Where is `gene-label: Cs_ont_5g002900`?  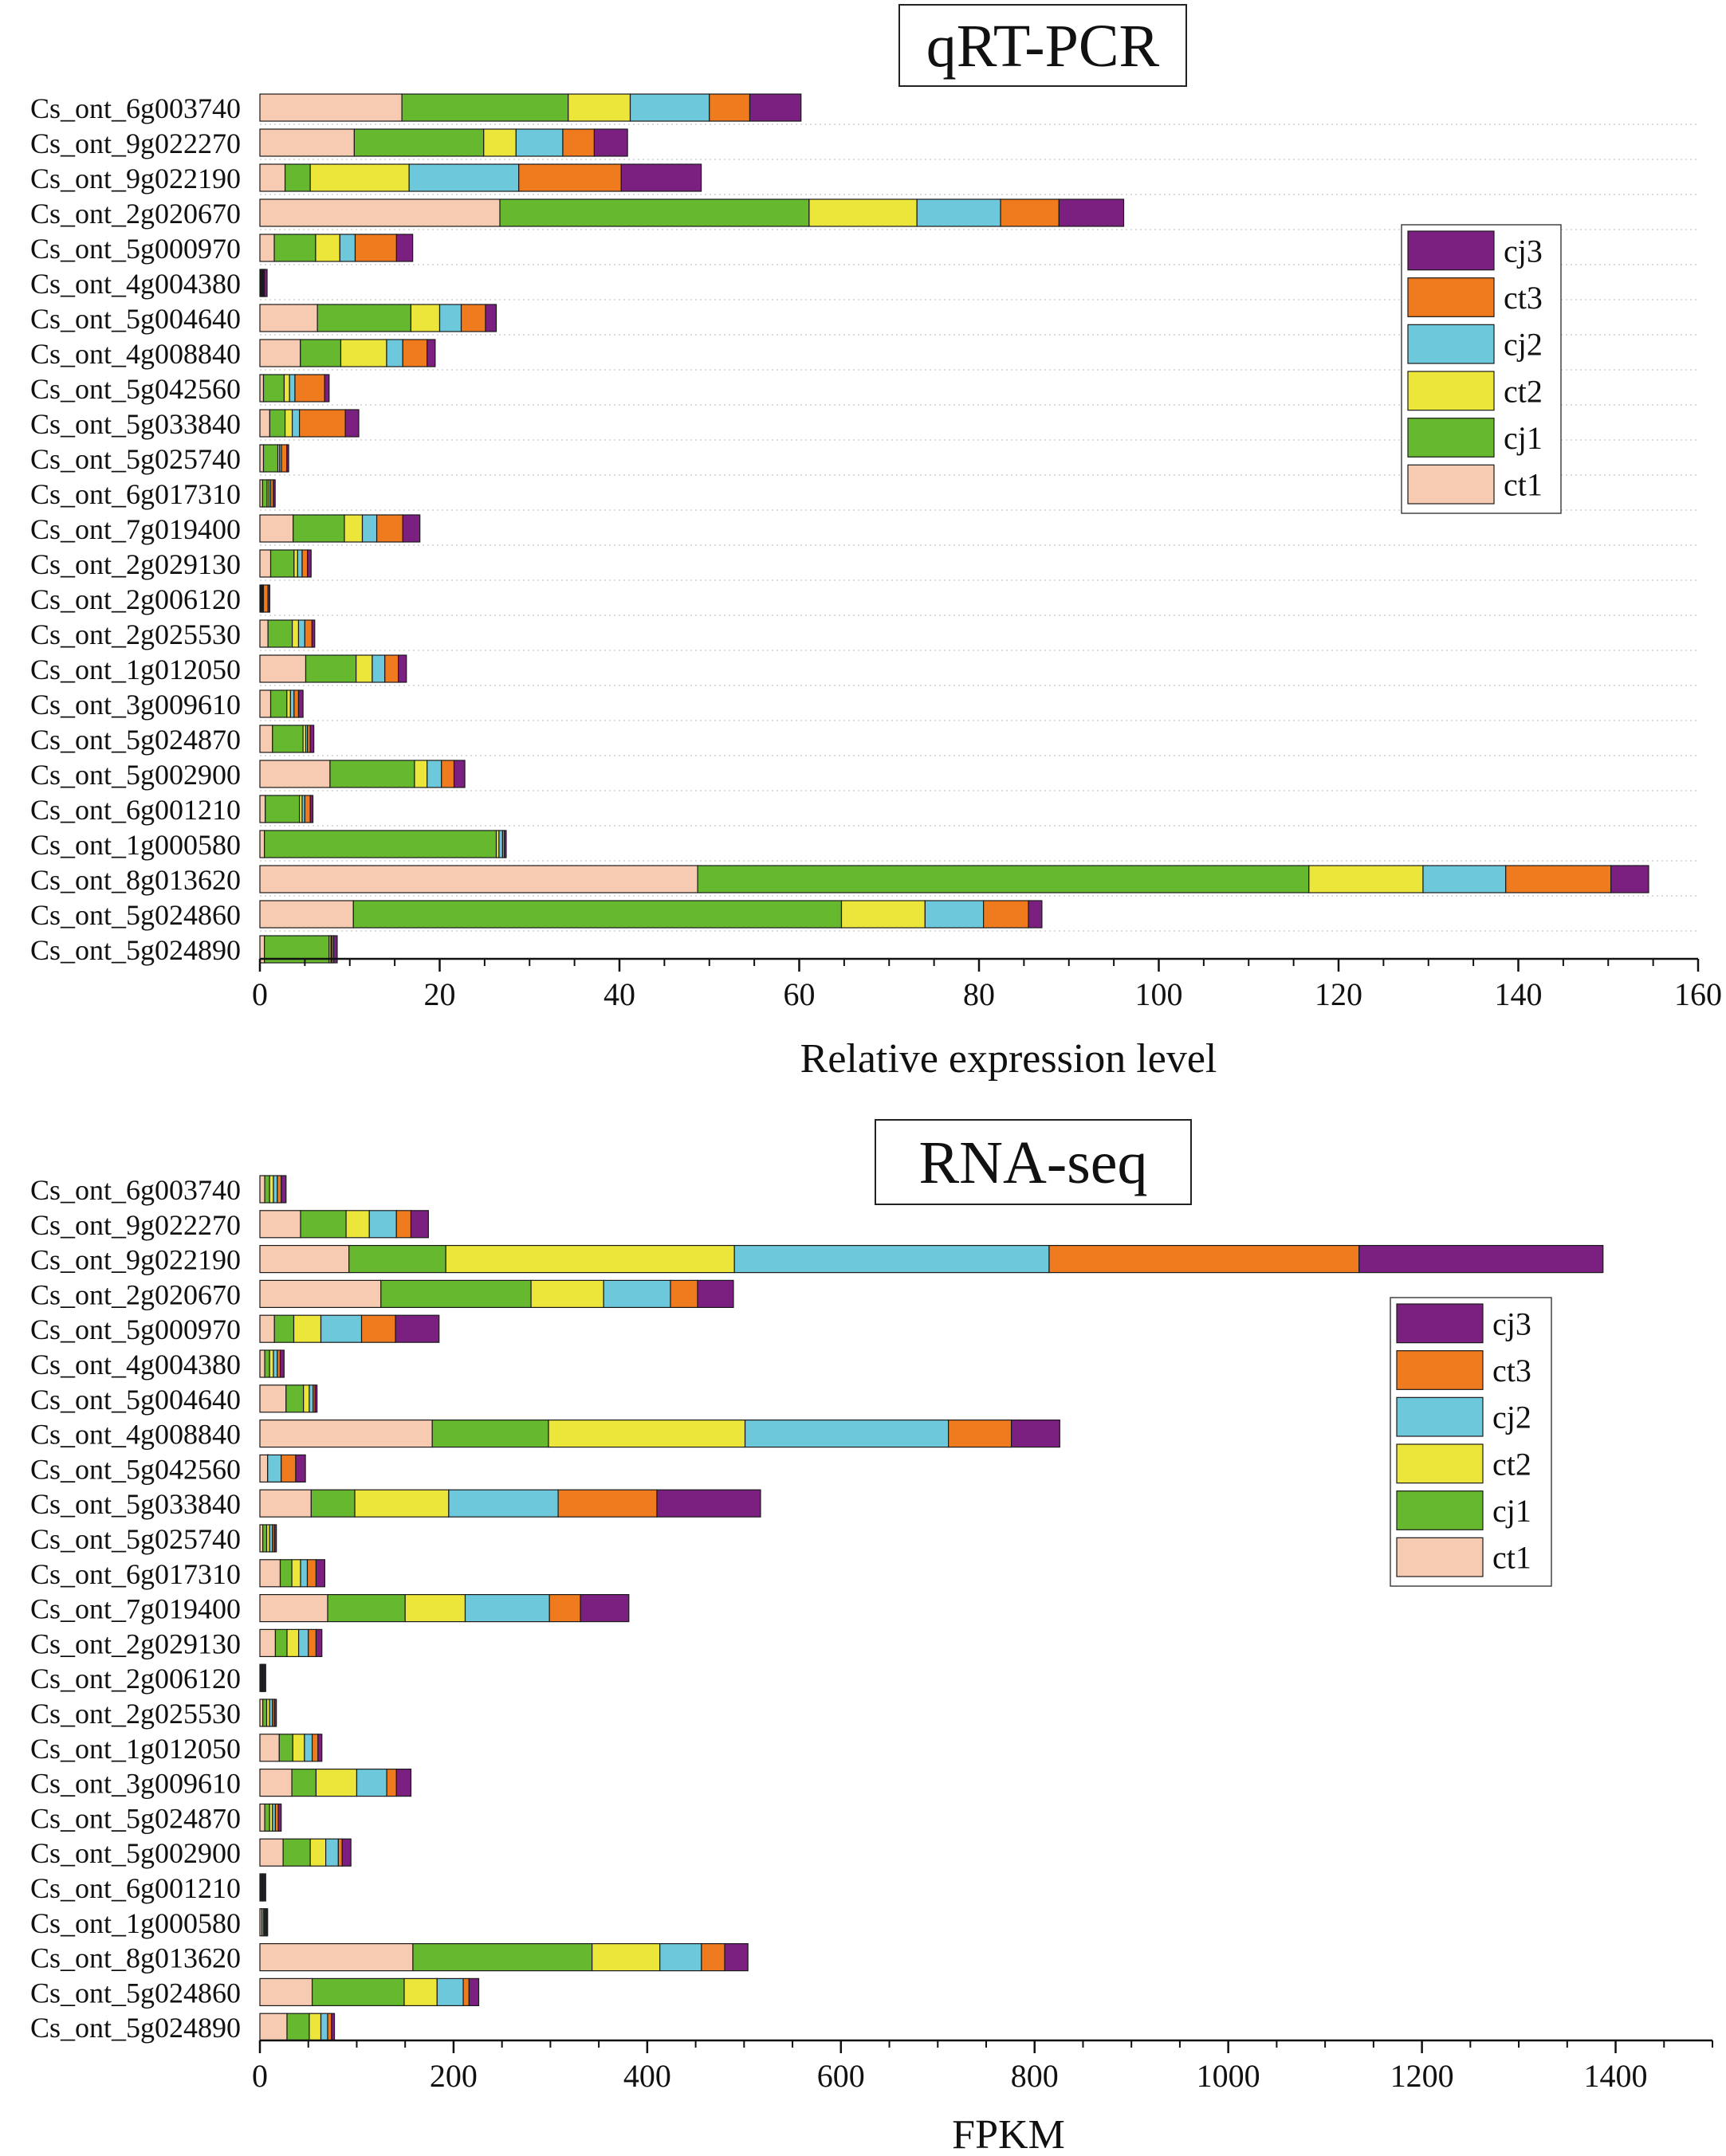 gene-label: Cs_ont_5g002900 is located at coordinates (135, 775).